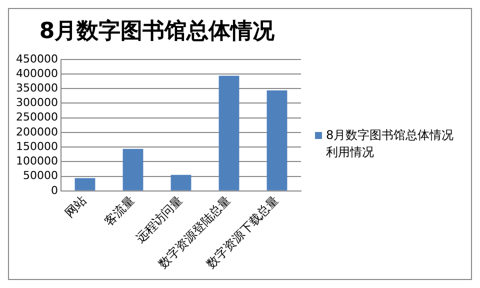 The image size is (480, 288). I want to click on y-tick-label: 450000, so click(37, 59).